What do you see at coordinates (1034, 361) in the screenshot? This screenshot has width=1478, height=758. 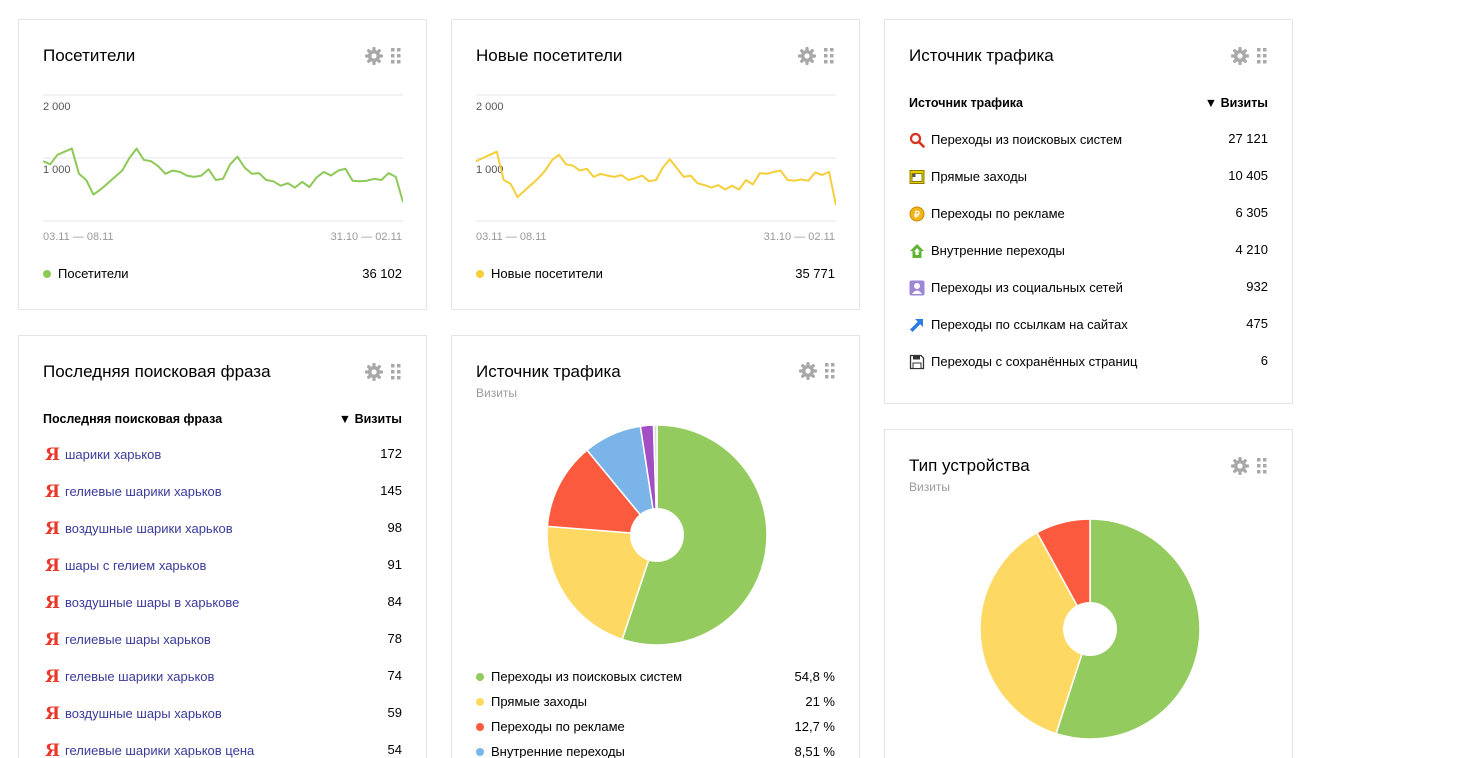 I see `row-label: Переходы с сохранённых страниц` at bounding box center [1034, 361].